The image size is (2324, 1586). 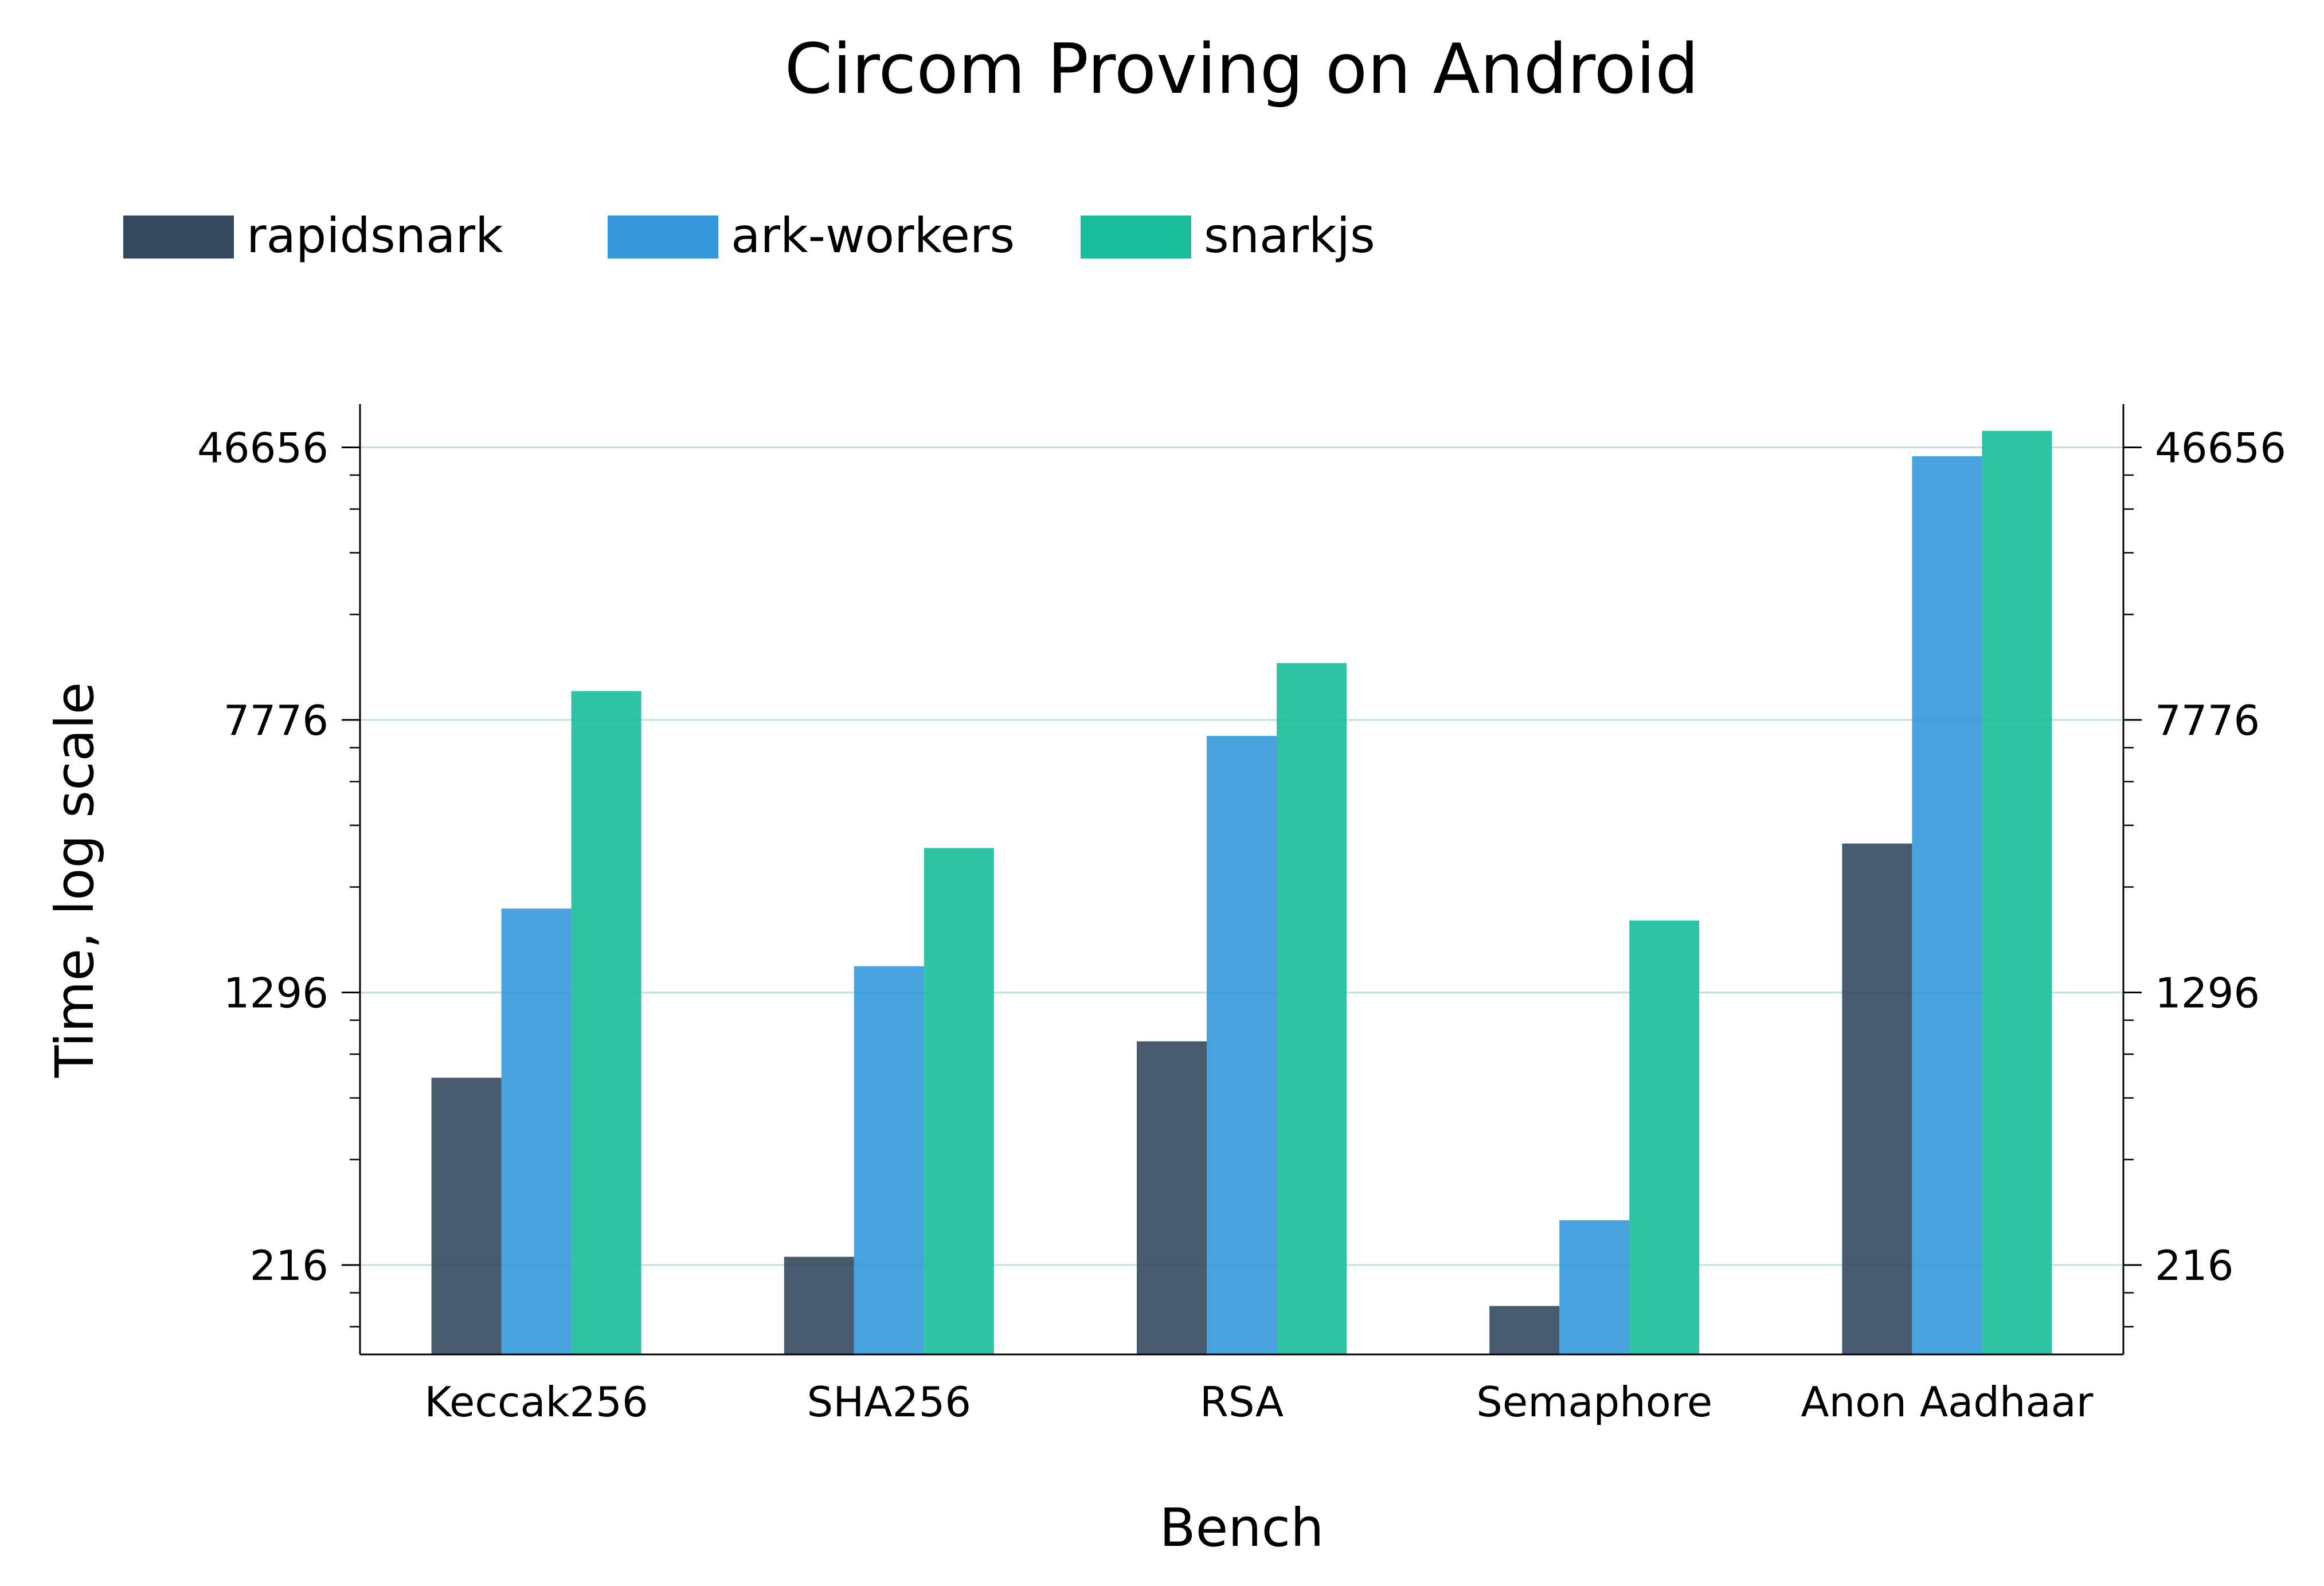 I want to click on bar-rapidsnark-semaphore, so click(x=1524, y=1330).